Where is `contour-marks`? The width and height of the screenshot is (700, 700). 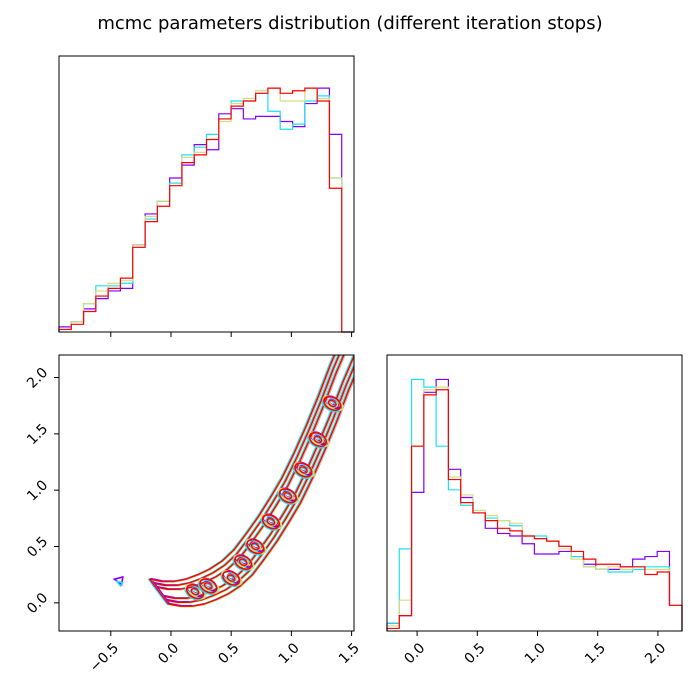 contour-marks is located at coordinates (233, 481).